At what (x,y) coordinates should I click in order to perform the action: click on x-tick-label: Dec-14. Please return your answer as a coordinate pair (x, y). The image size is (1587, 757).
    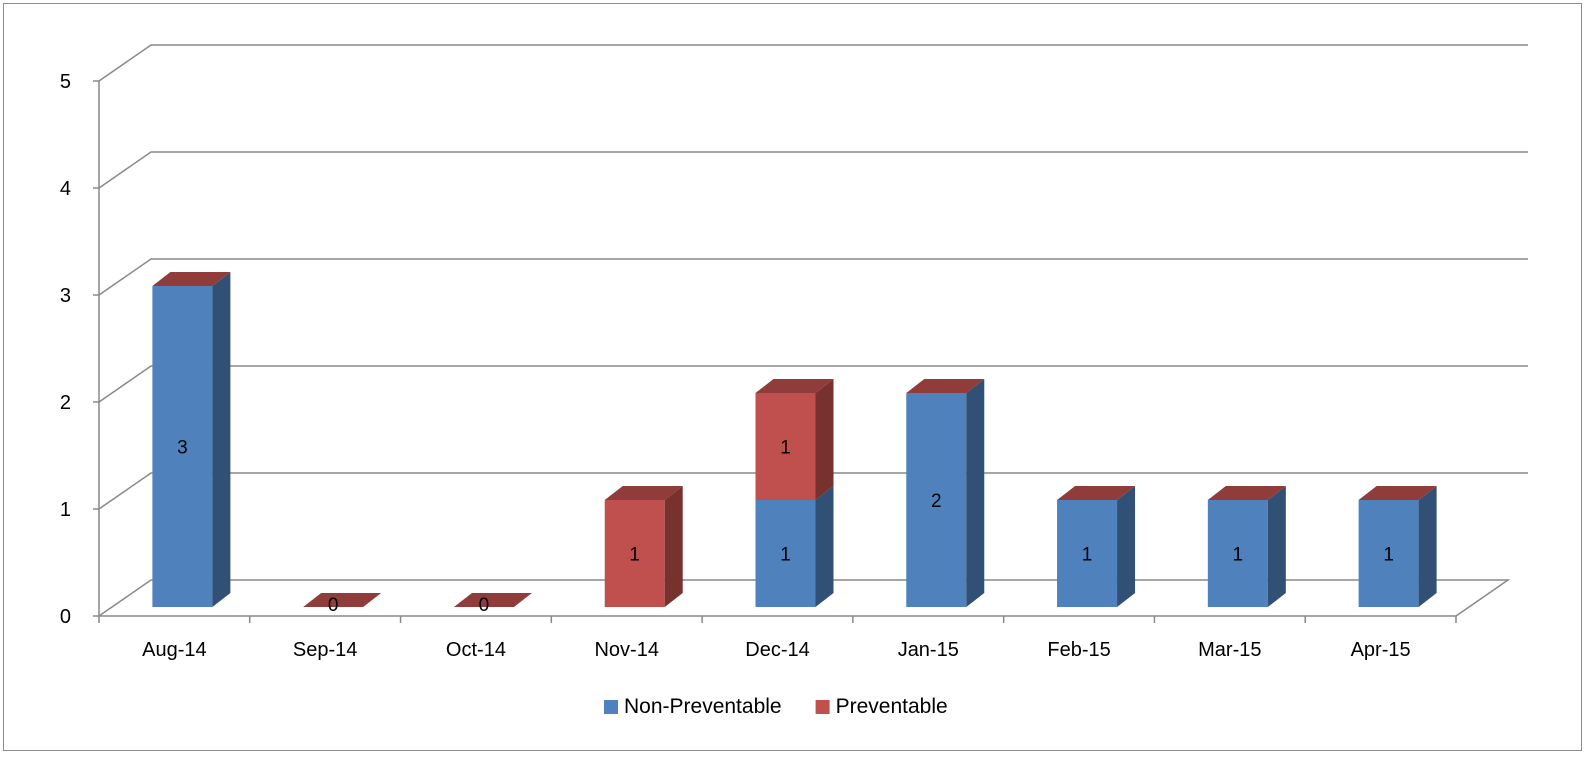
    Looking at the image, I should click on (777, 650).